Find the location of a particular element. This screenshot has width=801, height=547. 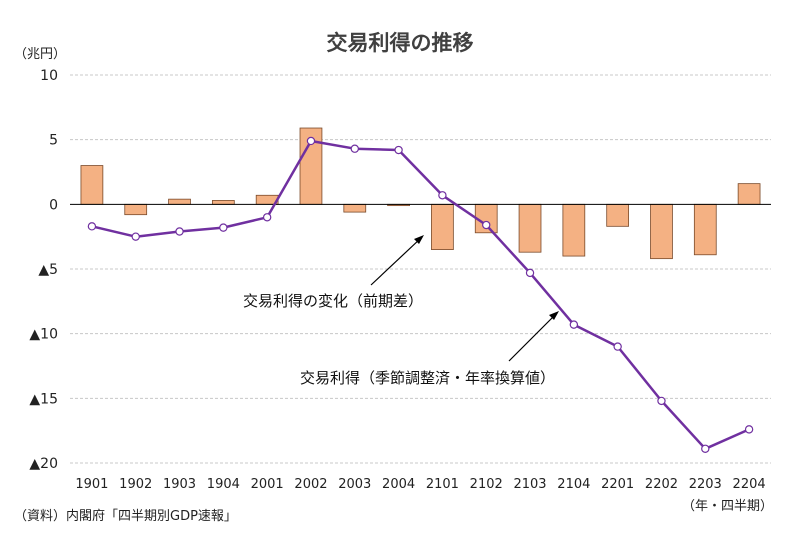

x-tick-label: 1903 is located at coordinates (179, 484).